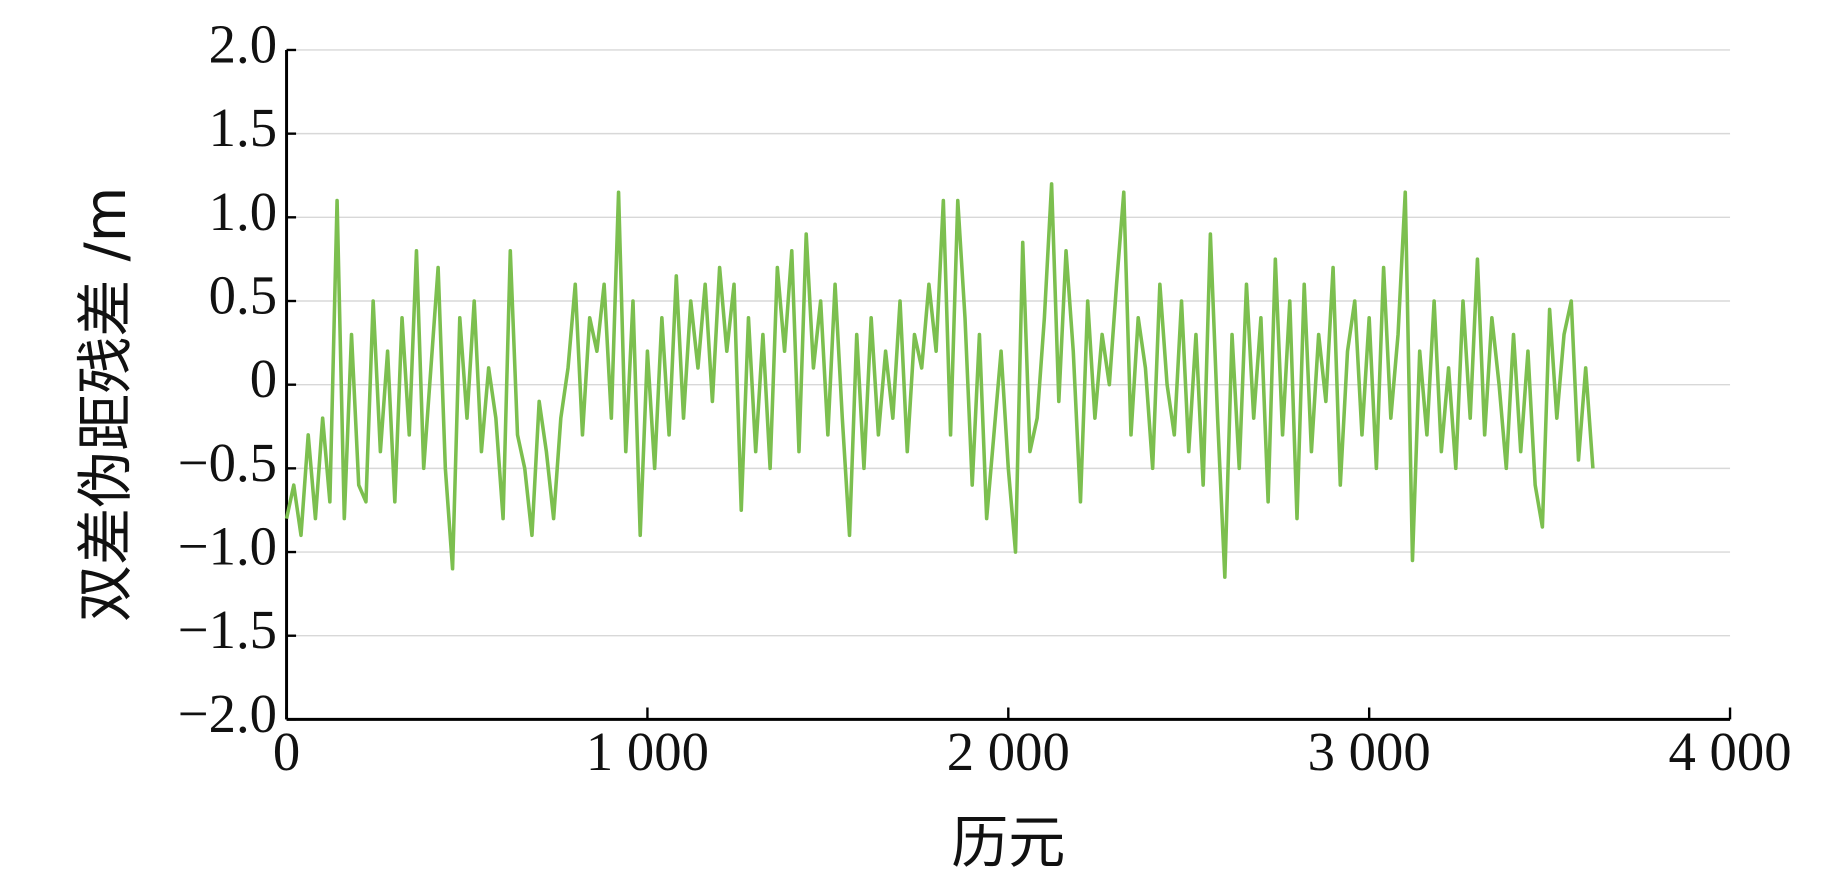 Image resolution: width=1843 pixels, height=874 pixels. I want to click on y-axis-label: 双差伪距残差 /m, so click(106, 404).